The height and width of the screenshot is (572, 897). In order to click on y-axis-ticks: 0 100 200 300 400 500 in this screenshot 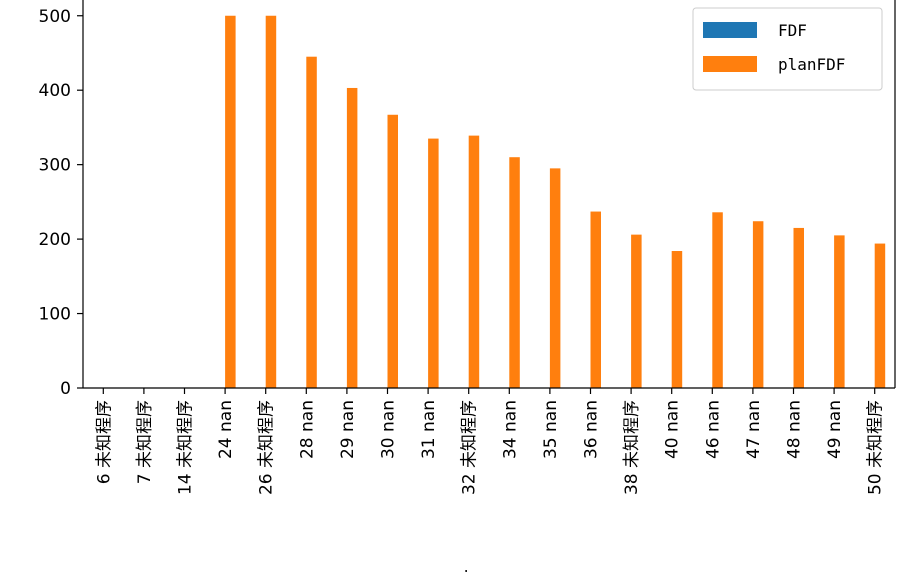, I will do `click(61, 203)`.